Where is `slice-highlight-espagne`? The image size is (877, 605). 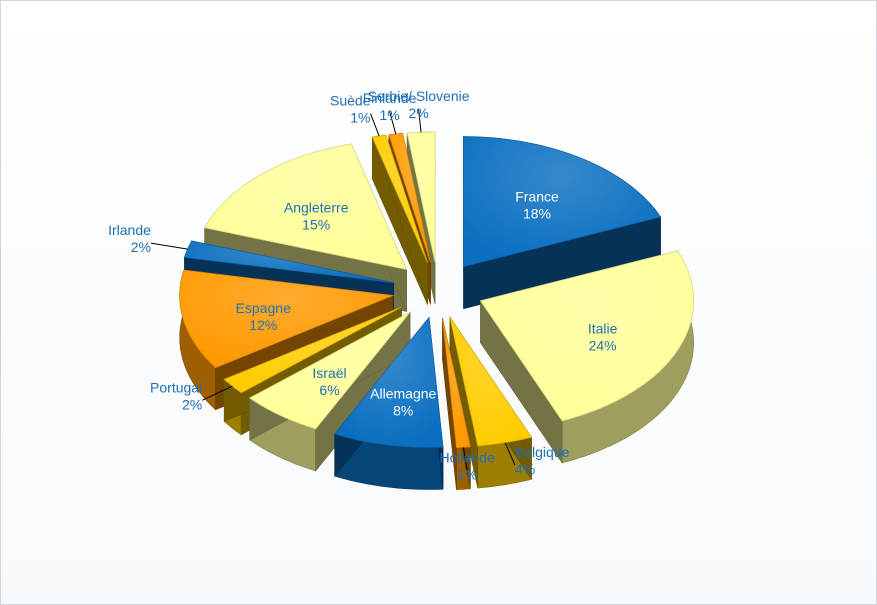 slice-highlight-espagne is located at coordinates (286, 319).